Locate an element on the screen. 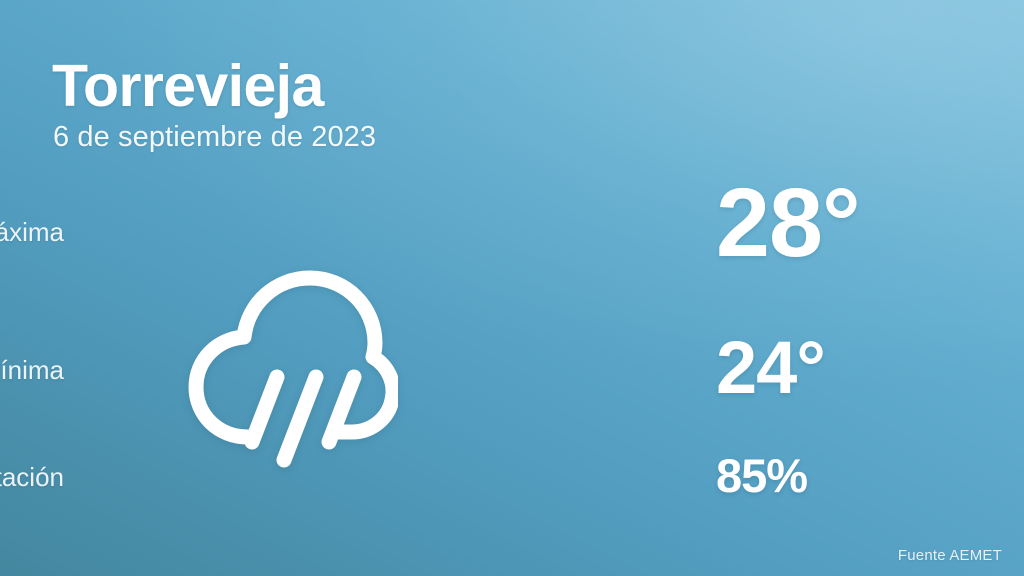 The image size is (1024, 576). source-attribution: Fuente AEMET is located at coordinates (949, 555).